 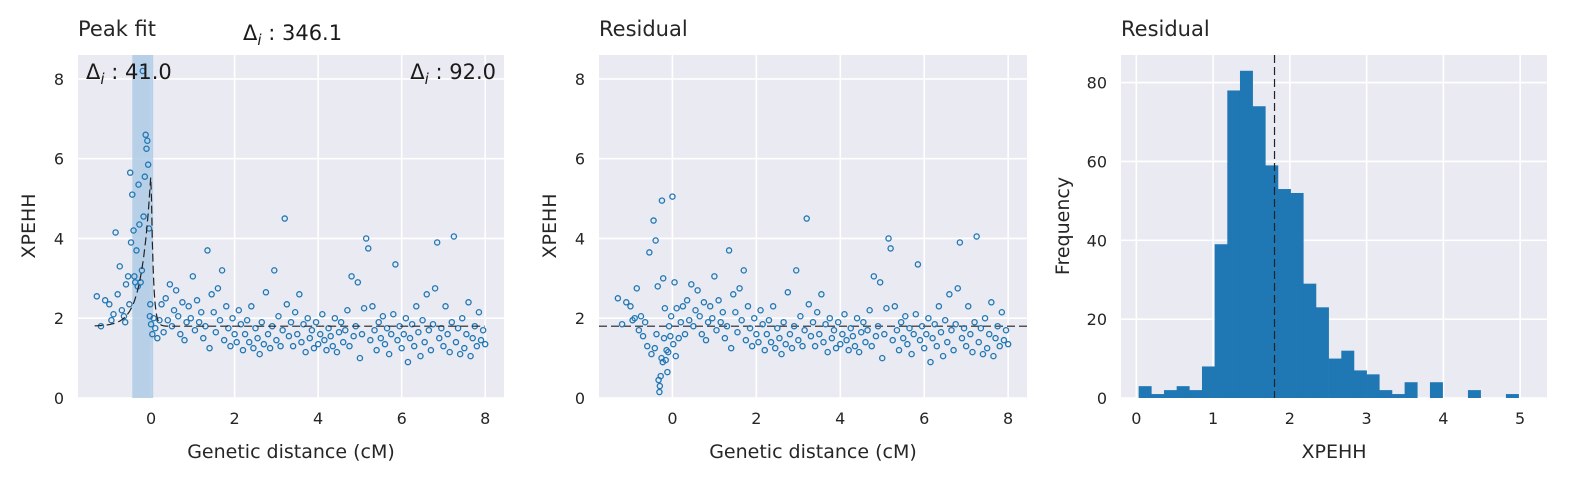 What do you see at coordinates (318, 418) in the screenshot?
I see `x-tick-label: 4` at bounding box center [318, 418].